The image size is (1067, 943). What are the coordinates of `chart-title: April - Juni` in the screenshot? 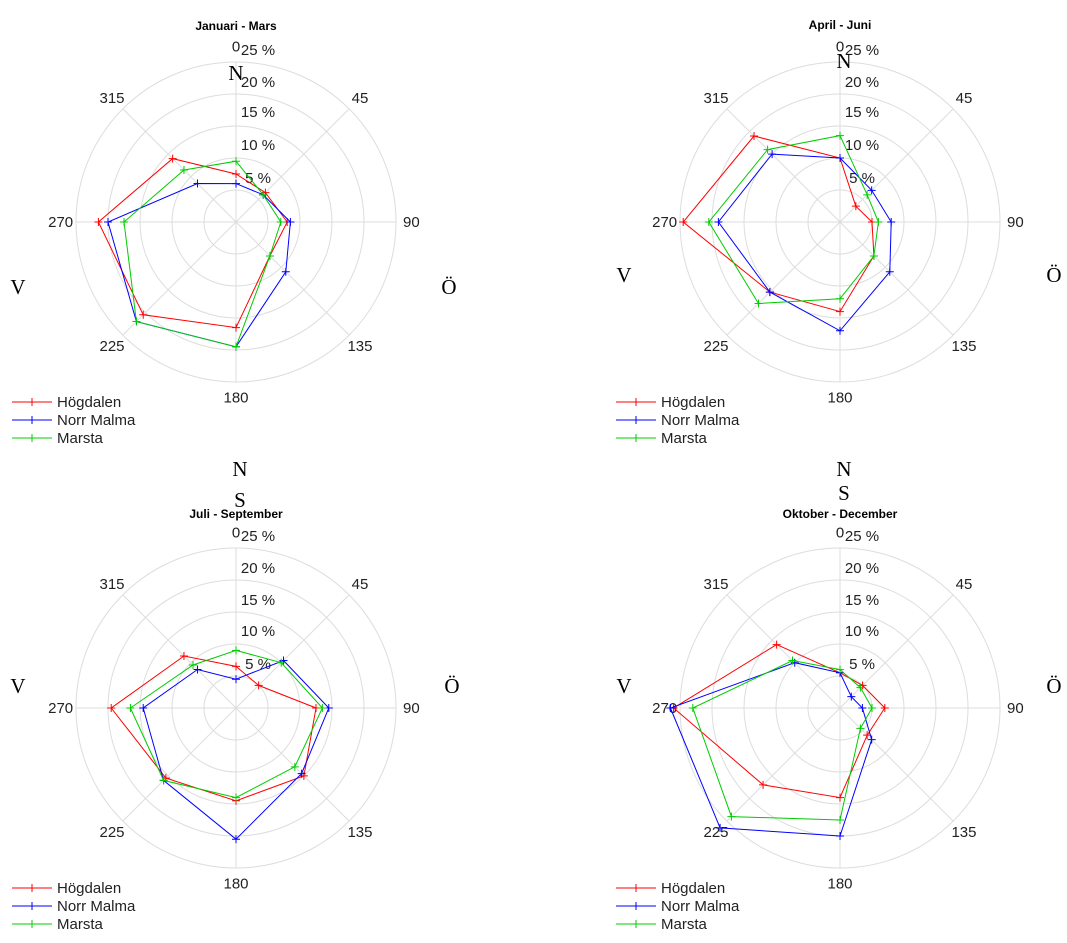 It's located at (840, 25).